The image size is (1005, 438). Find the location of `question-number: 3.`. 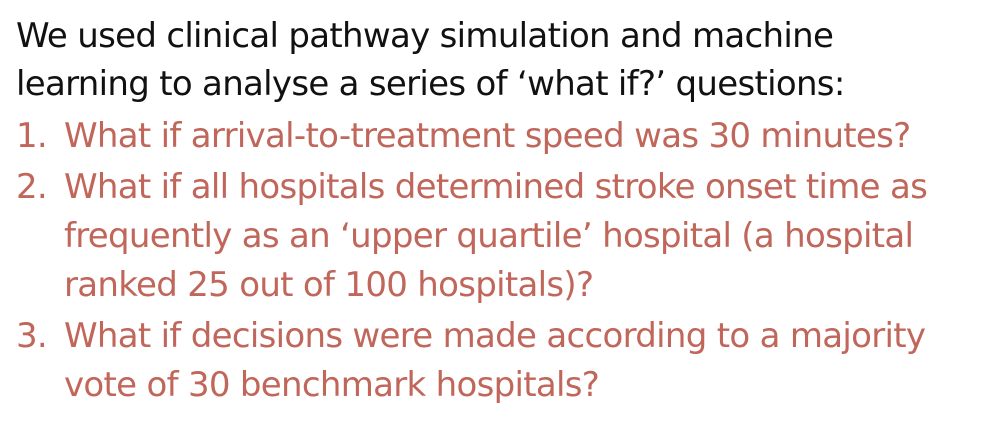

question-number: 3. is located at coordinates (32, 336).